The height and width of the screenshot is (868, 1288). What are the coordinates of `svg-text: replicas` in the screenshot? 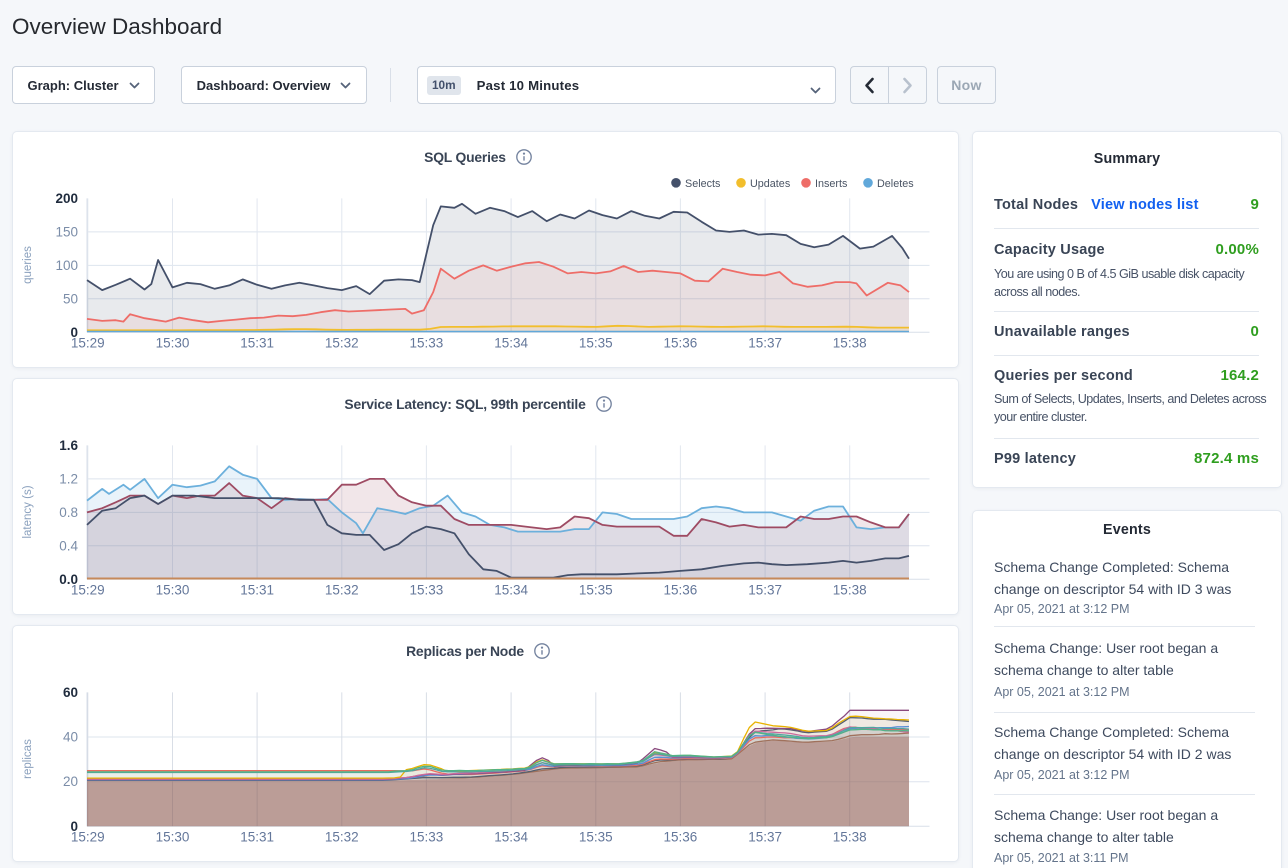 It's located at (28, 759).